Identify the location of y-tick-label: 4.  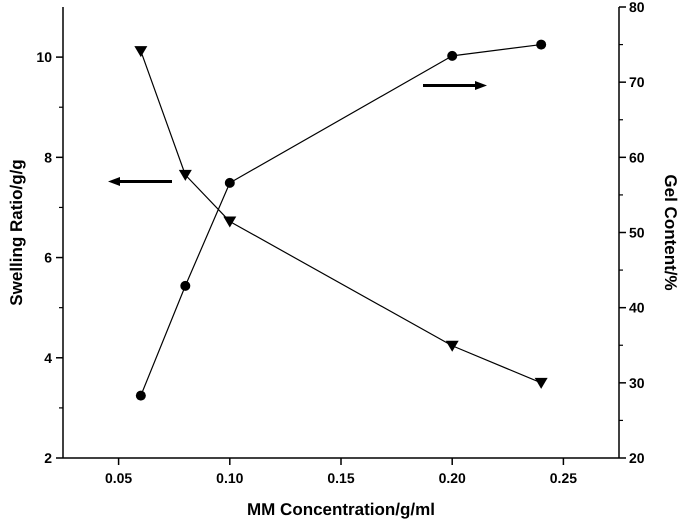
(48, 358).